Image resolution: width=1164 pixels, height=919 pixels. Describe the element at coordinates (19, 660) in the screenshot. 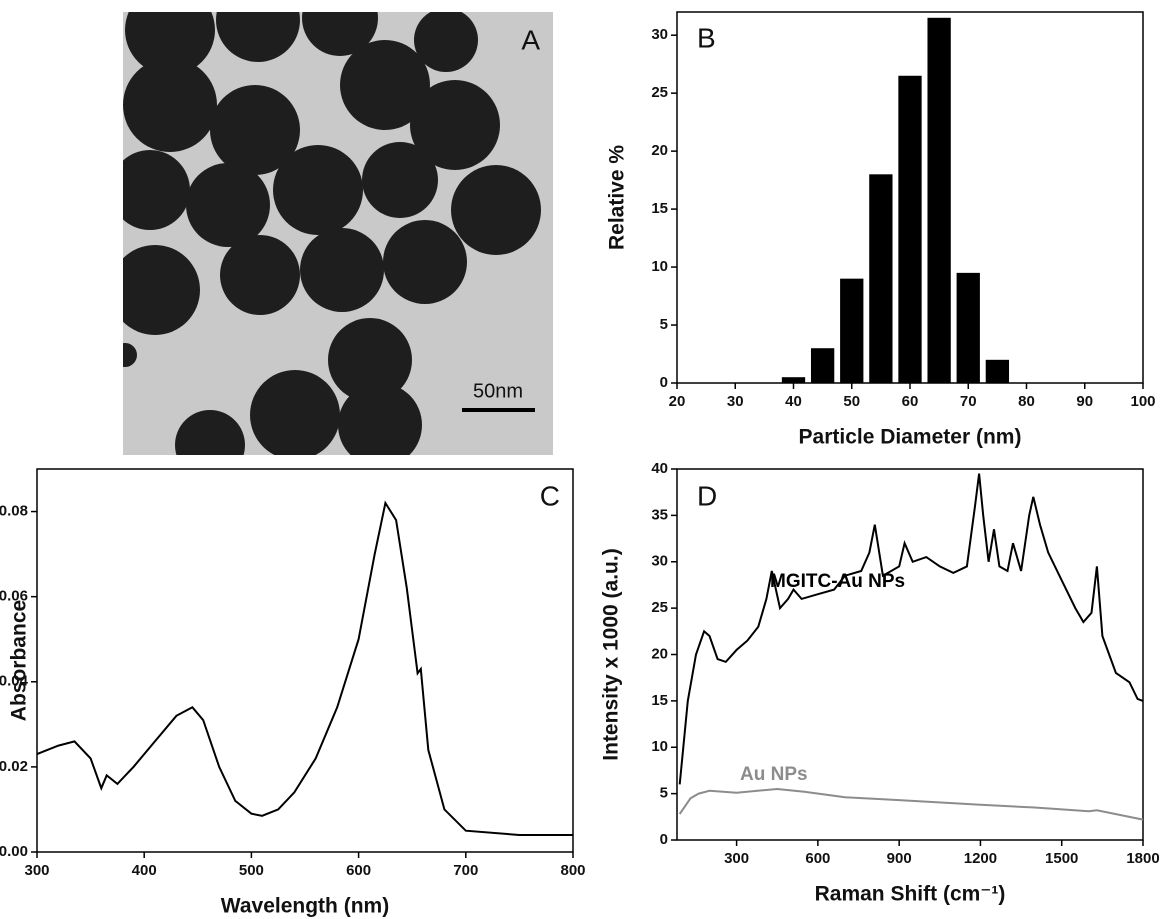

I see `y-axis-title: Absorbance` at that location.